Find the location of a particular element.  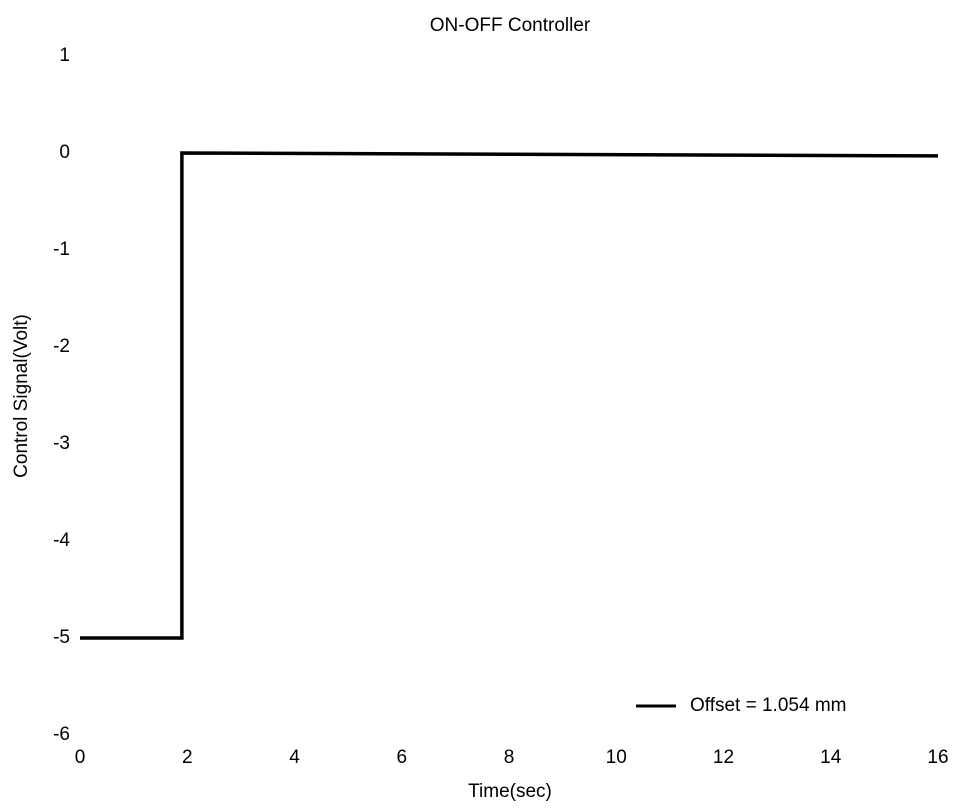

x-tick-label: 16 is located at coordinates (937, 757).